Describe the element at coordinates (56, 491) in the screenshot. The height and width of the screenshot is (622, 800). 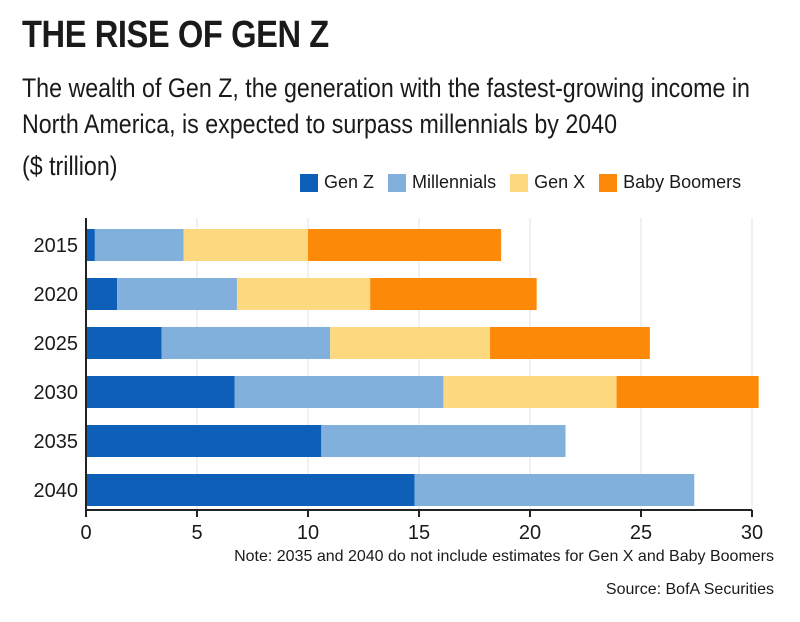
I see `y-tick-label-2040: 2040` at that location.